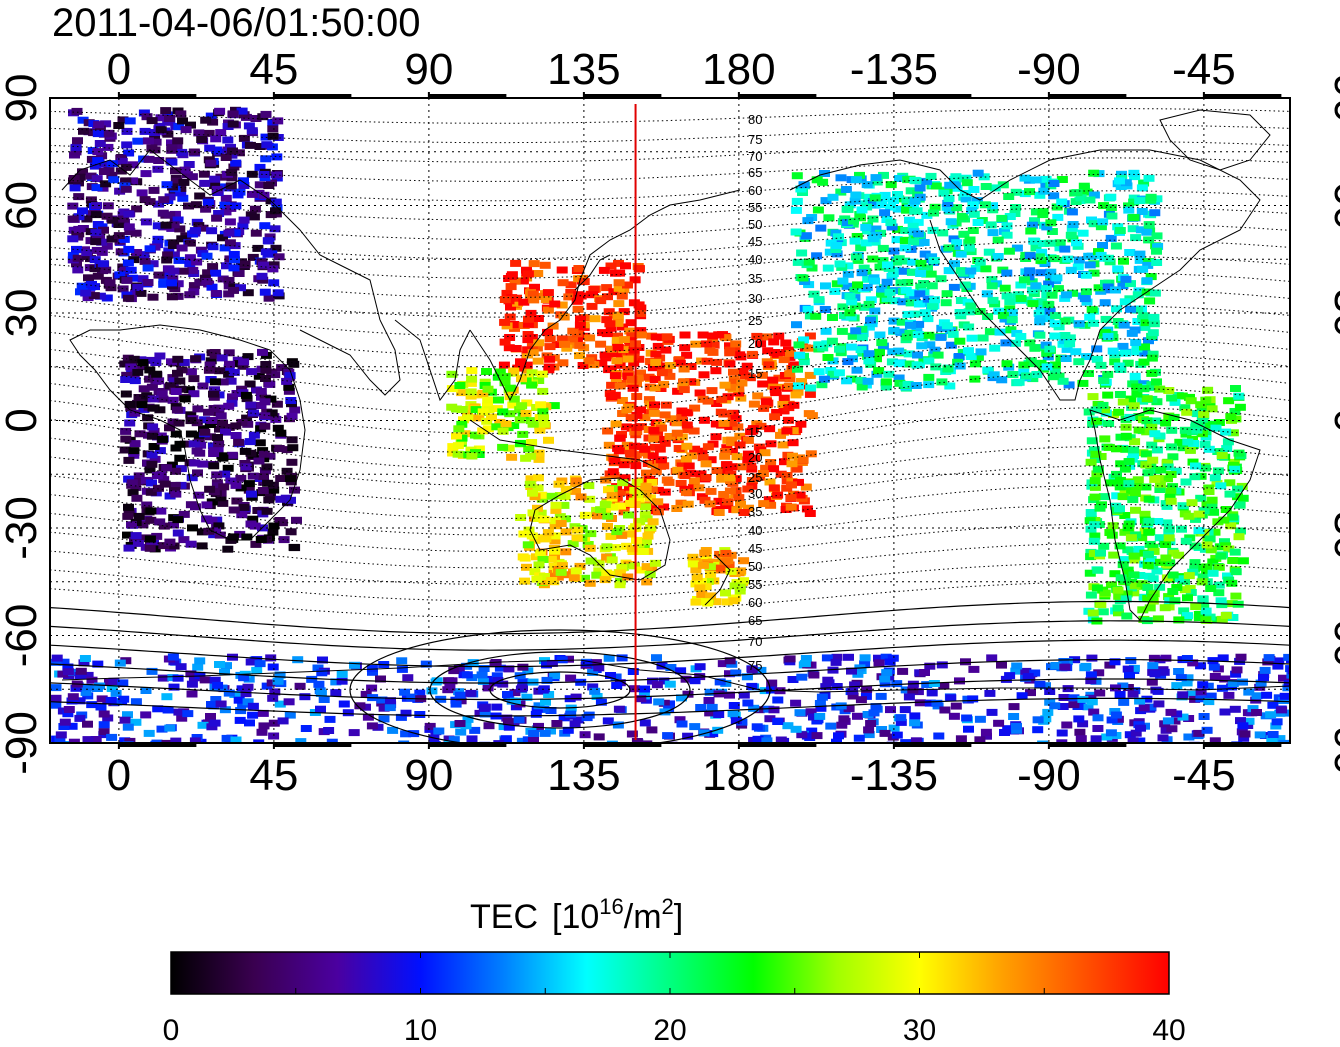  Describe the element at coordinates (420, 1028) in the screenshot. I see `colorbar-tick-label: 10` at that location.